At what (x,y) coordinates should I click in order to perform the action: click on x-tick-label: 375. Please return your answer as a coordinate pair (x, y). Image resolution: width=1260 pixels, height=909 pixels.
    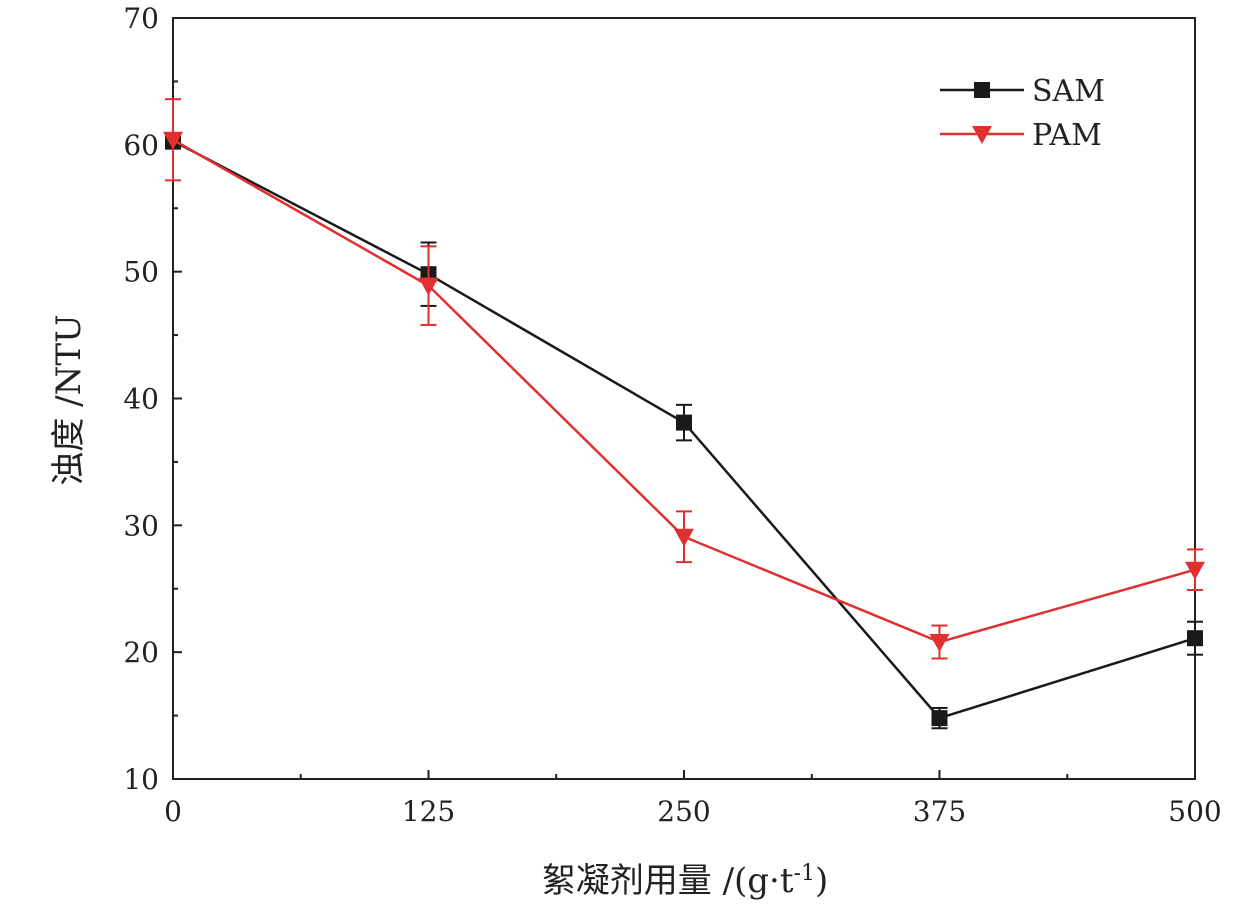
    Looking at the image, I should click on (939, 811).